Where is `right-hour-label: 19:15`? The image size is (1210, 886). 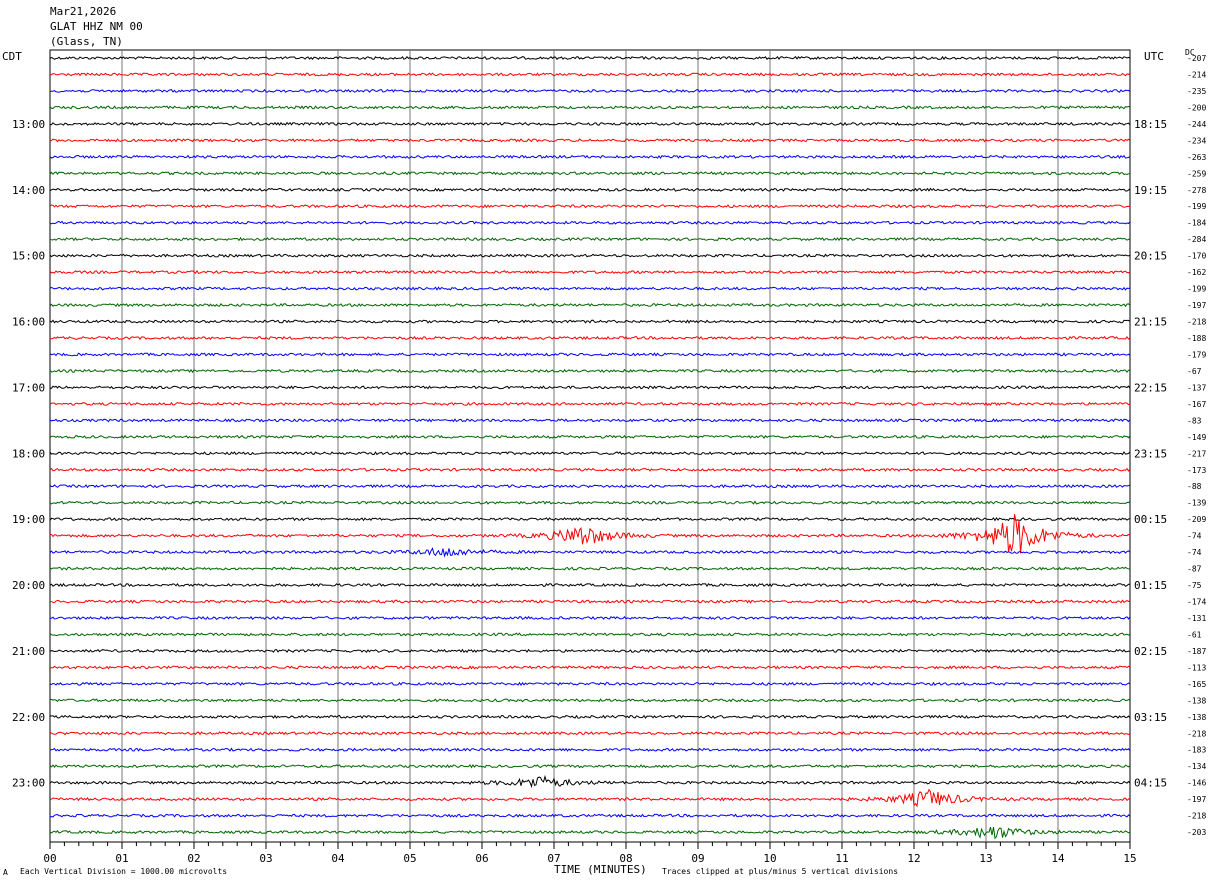 right-hour-label: 19:15 is located at coordinates (1150, 190).